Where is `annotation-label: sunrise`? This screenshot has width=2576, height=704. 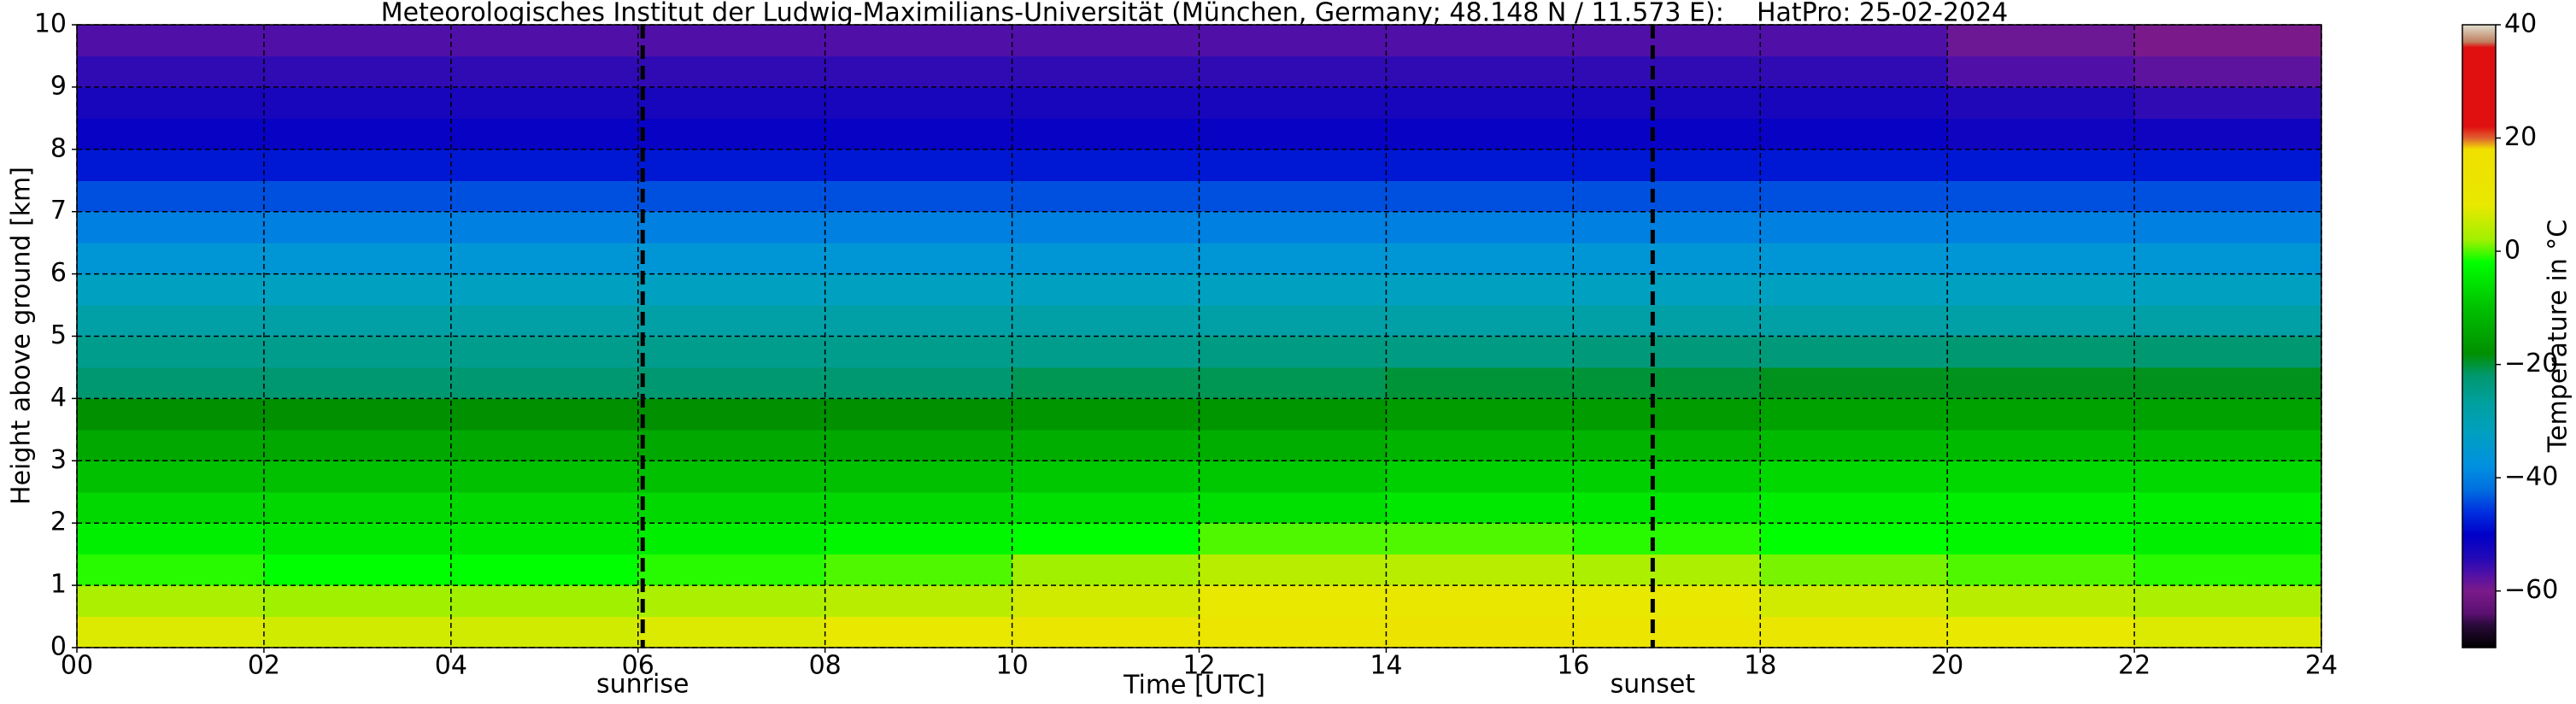
annotation-label: sunrise is located at coordinates (642, 685).